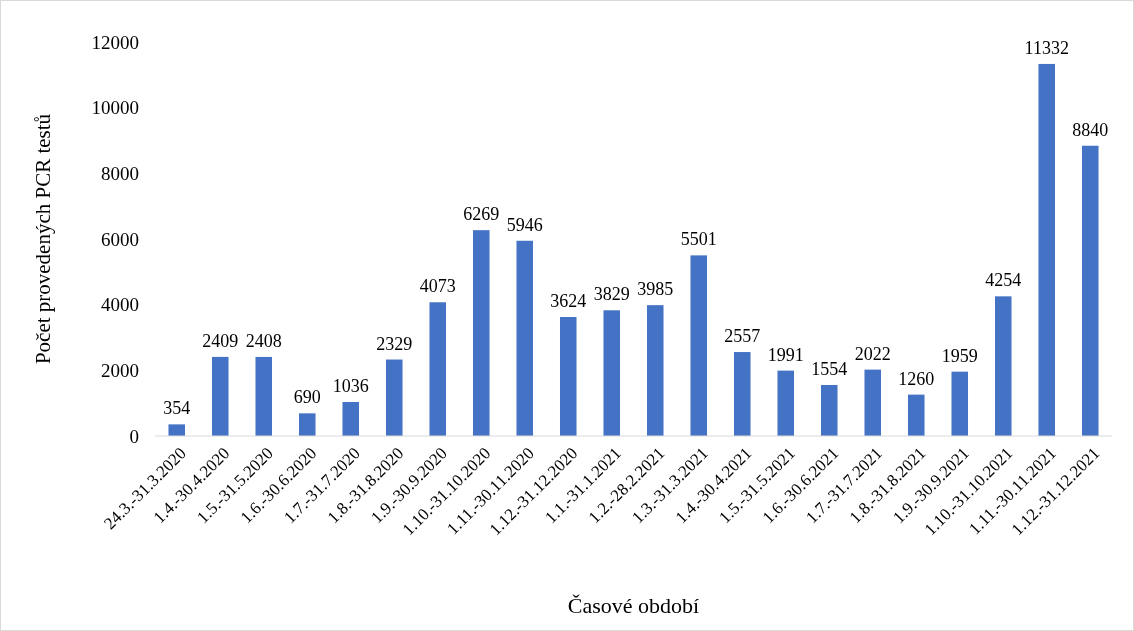  I want to click on data-label: 5501, so click(698, 239).